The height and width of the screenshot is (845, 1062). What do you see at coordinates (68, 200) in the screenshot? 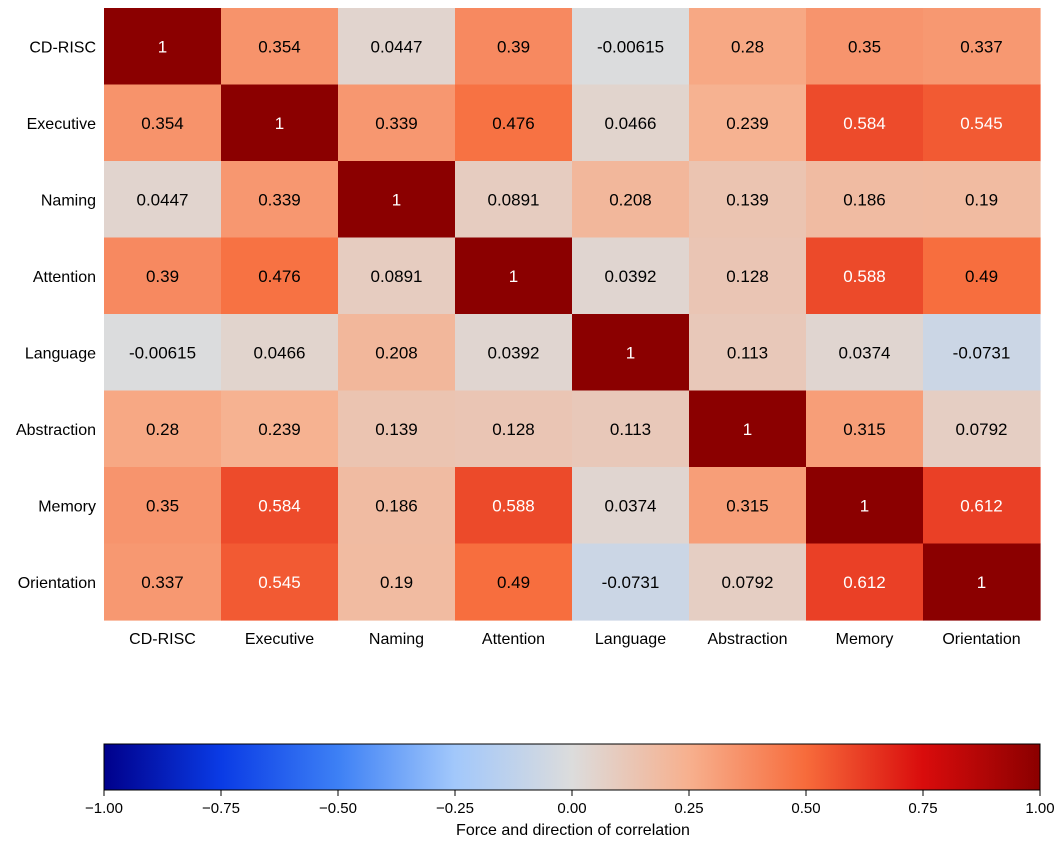
I see `row-label: Naming` at bounding box center [68, 200].